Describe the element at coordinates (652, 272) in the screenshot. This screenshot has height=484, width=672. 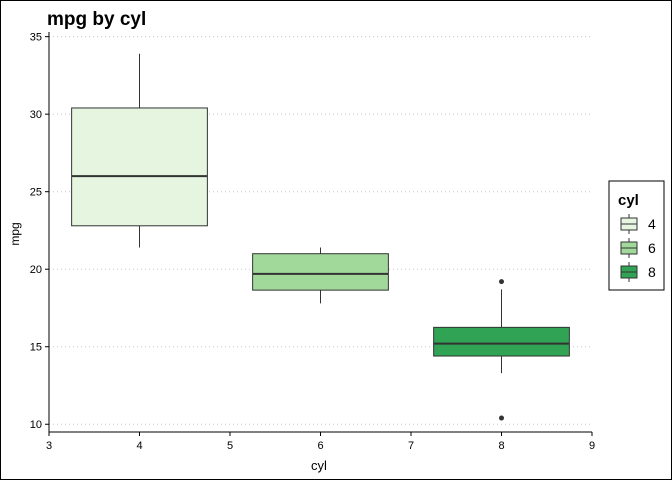
I see `legend-label: 8` at that location.